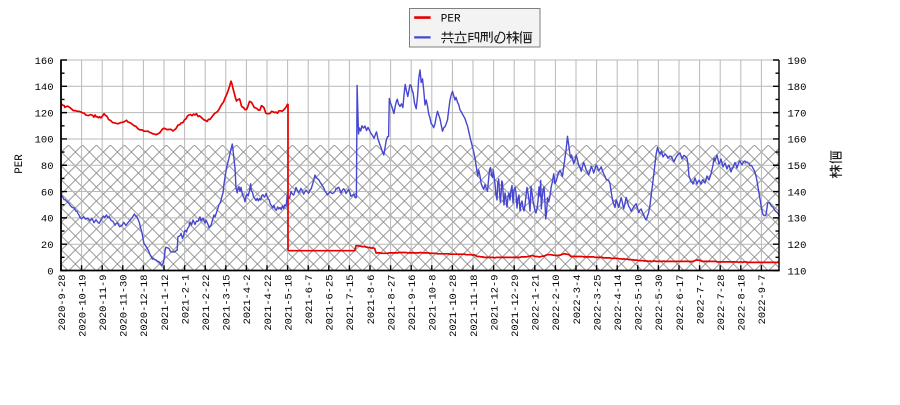  What do you see at coordinates (207, 303) in the screenshot?
I see `svg-text: 2021-2-22` at bounding box center [207, 303].